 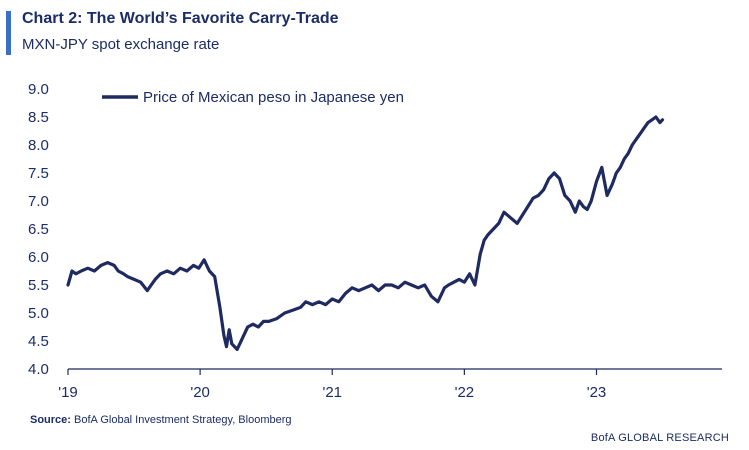 What do you see at coordinates (38, 285) in the screenshot?
I see `y-tick-label: 5.5` at bounding box center [38, 285].